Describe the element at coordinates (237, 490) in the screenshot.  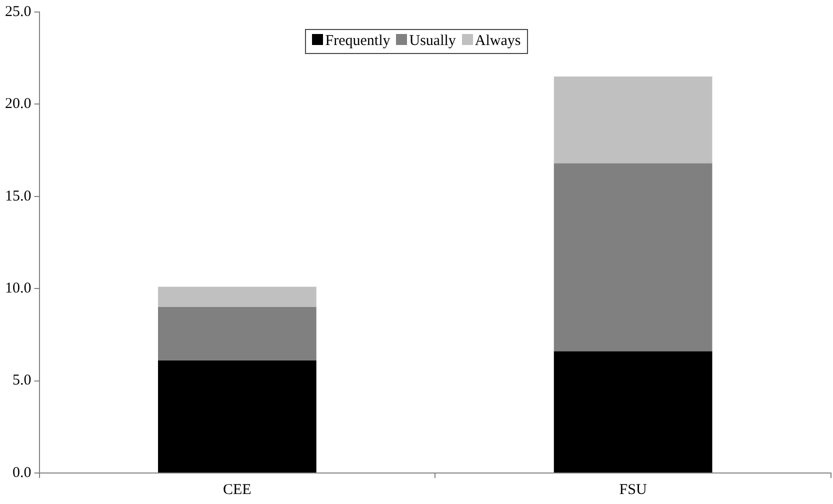
I see `x-tick-label: CEE` at that location.